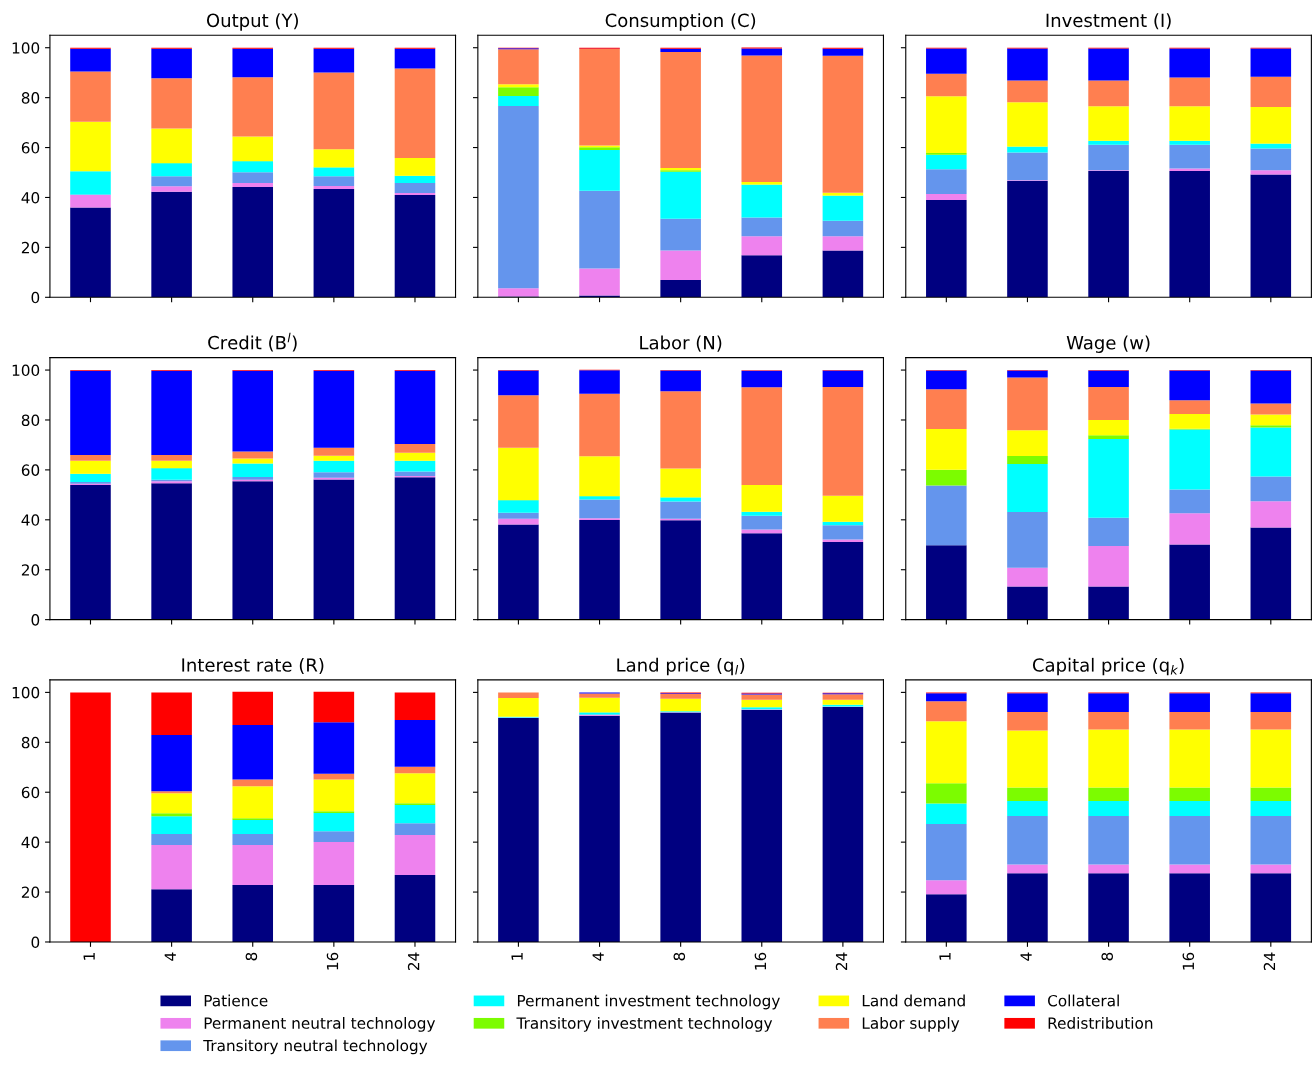 The height and width of the screenshot is (1068, 1314). What do you see at coordinates (681, 343) in the screenshot?
I see `chart-title: Labor (N)` at bounding box center [681, 343].